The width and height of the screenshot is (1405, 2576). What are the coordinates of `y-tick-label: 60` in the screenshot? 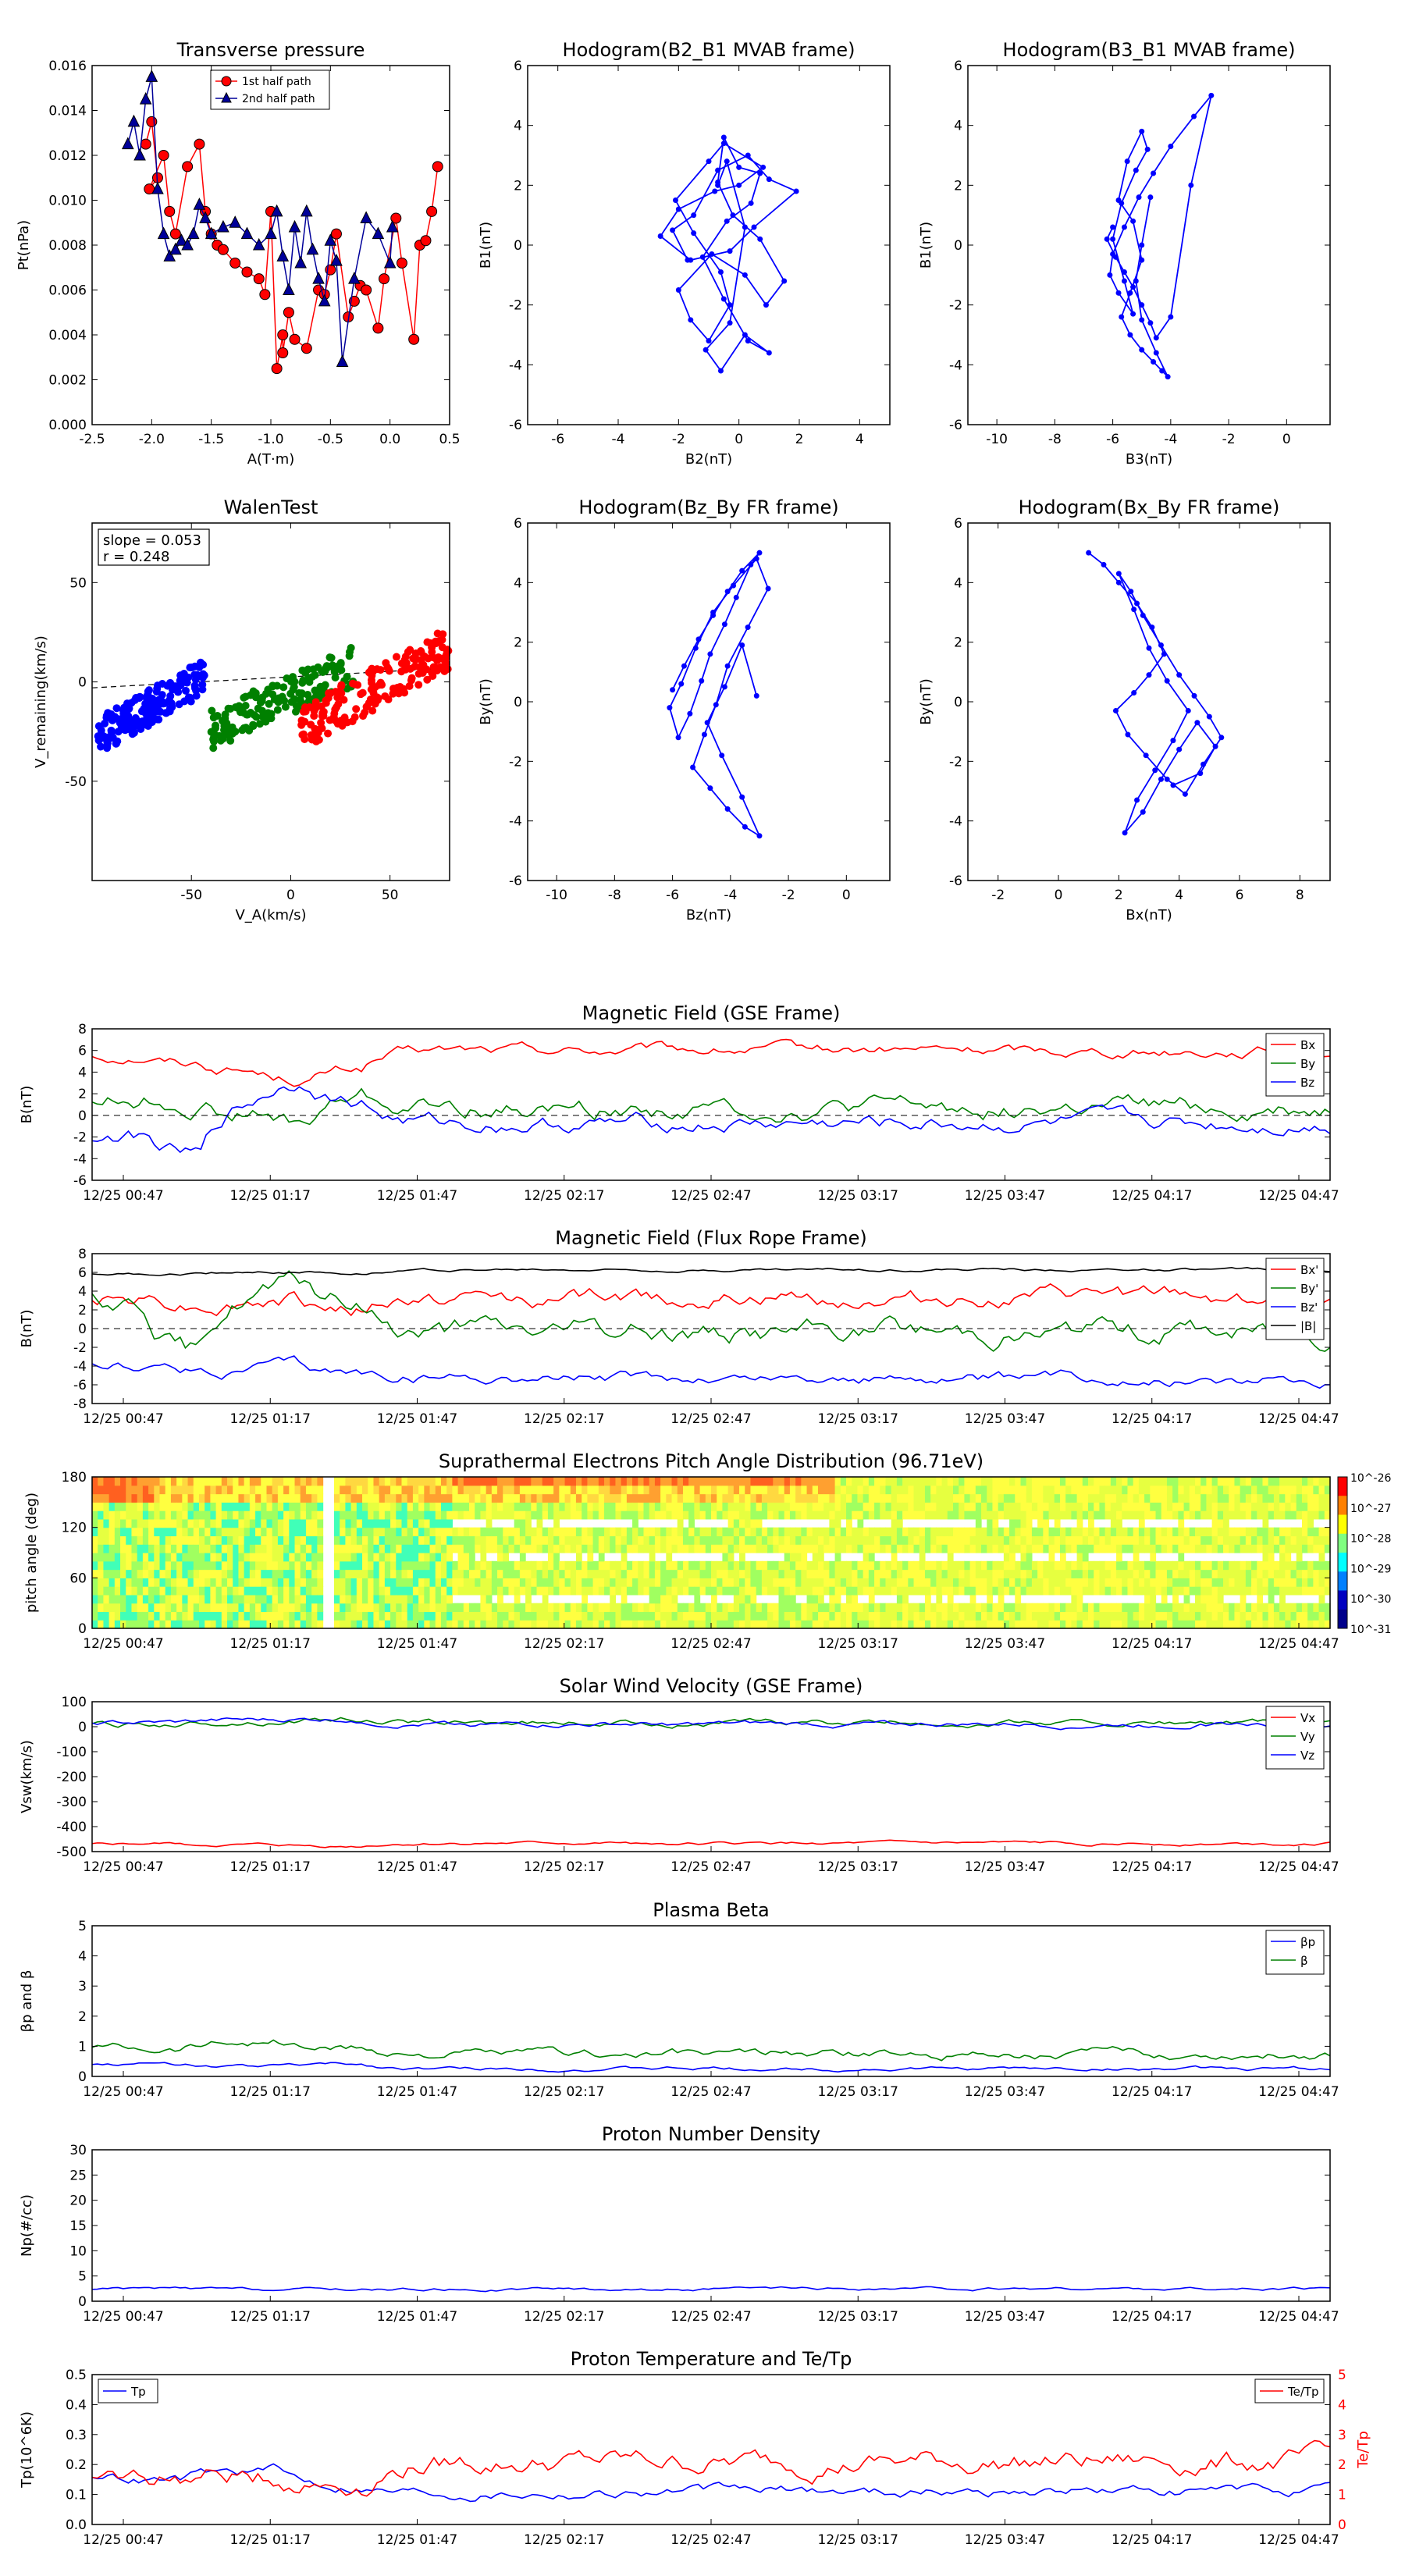 It's located at (78, 1578).